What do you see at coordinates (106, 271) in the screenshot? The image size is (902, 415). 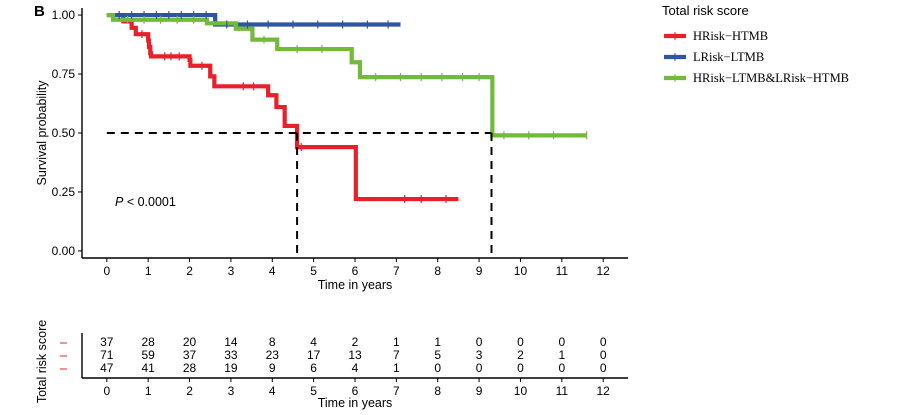 I see `x-tick-label: 0` at bounding box center [106, 271].